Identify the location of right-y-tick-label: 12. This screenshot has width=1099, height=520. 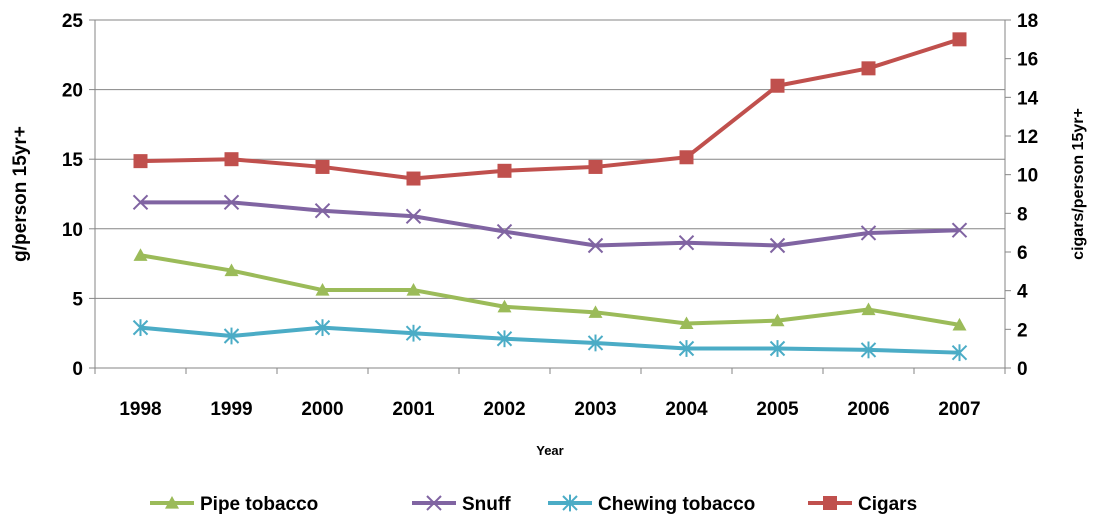
(1027, 137).